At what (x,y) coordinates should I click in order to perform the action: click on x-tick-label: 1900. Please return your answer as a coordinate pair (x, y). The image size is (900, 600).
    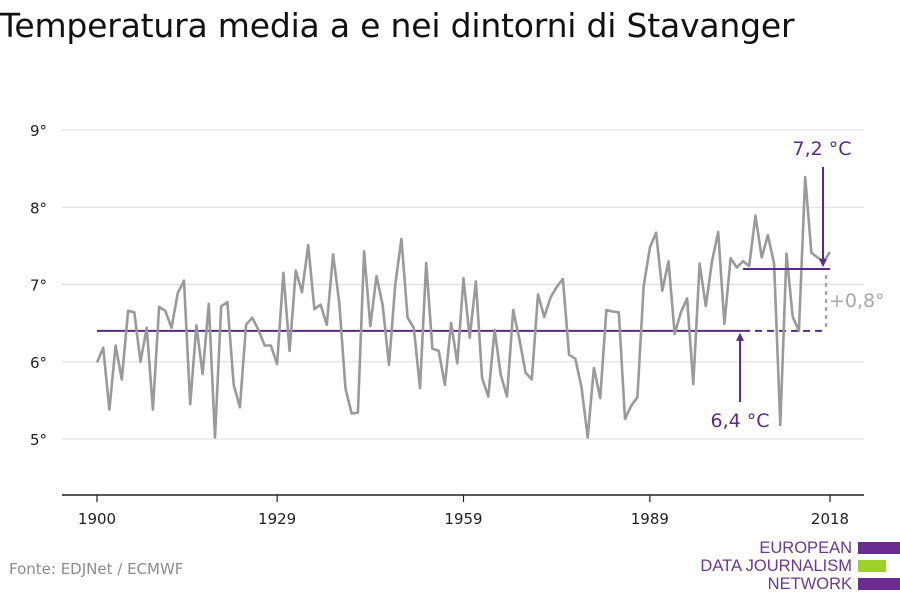
    Looking at the image, I should click on (97, 519).